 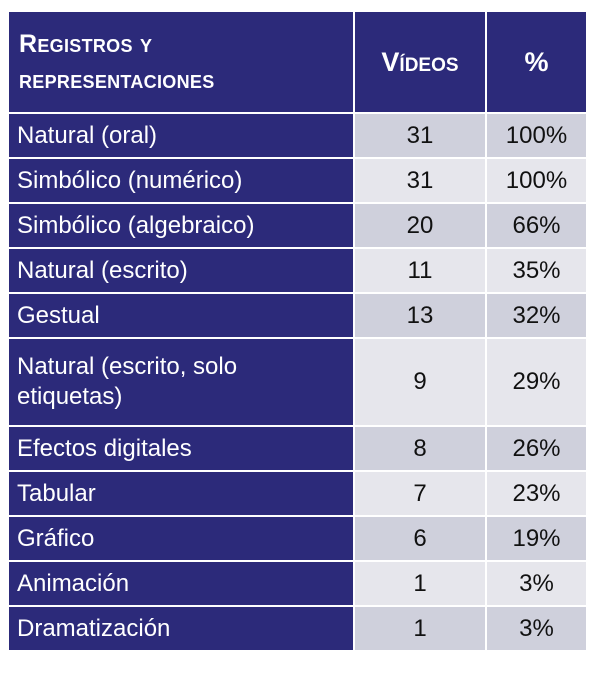 I want to click on row-videos: 13, so click(x=420, y=315).